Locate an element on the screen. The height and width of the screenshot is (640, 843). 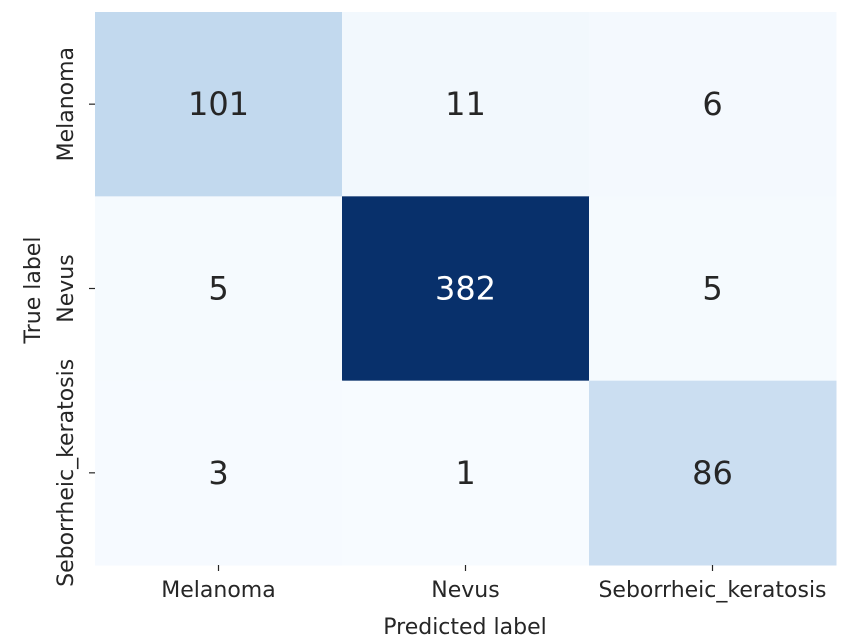
cell-value-r2-c2: 86 is located at coordinates (712, 473).